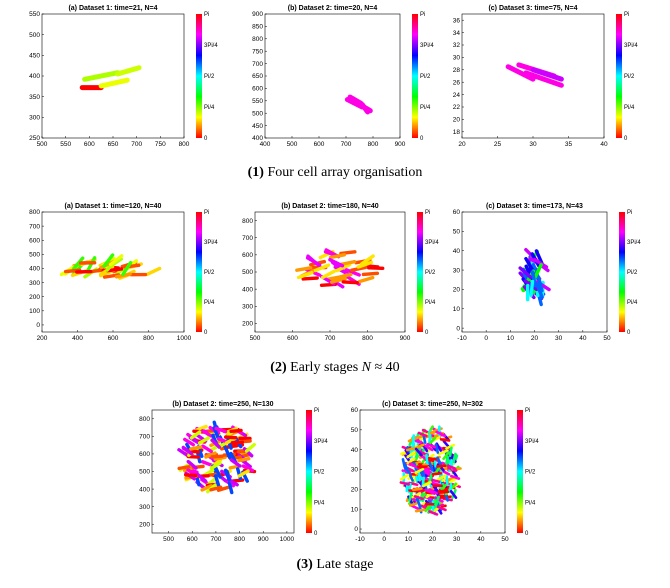 The image size is (670, 588). What do you see at coordinates (42, 338) in the screenshot?
I see `x-tick-label: 200` at bounding box center [42, 338].